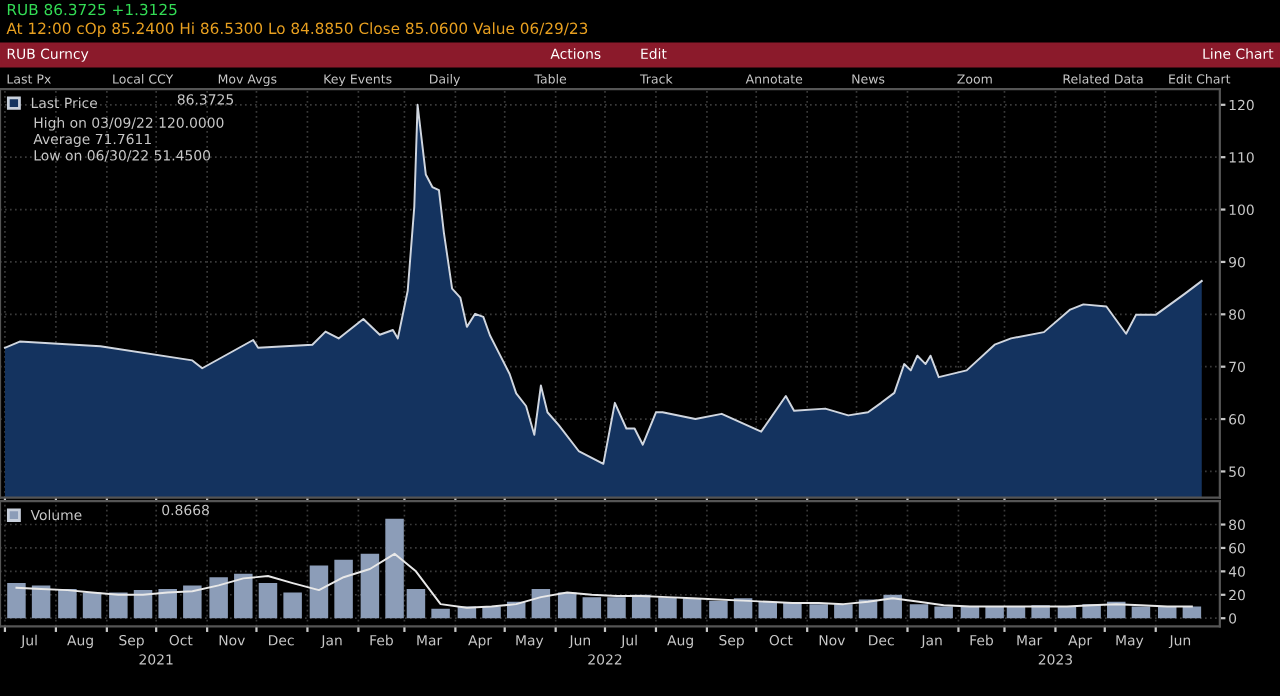 The image size is (1280, 696). What do you see at coordinates (604, 580) in the screenshot?
I see `line-series` at bounding box center [604, 580].